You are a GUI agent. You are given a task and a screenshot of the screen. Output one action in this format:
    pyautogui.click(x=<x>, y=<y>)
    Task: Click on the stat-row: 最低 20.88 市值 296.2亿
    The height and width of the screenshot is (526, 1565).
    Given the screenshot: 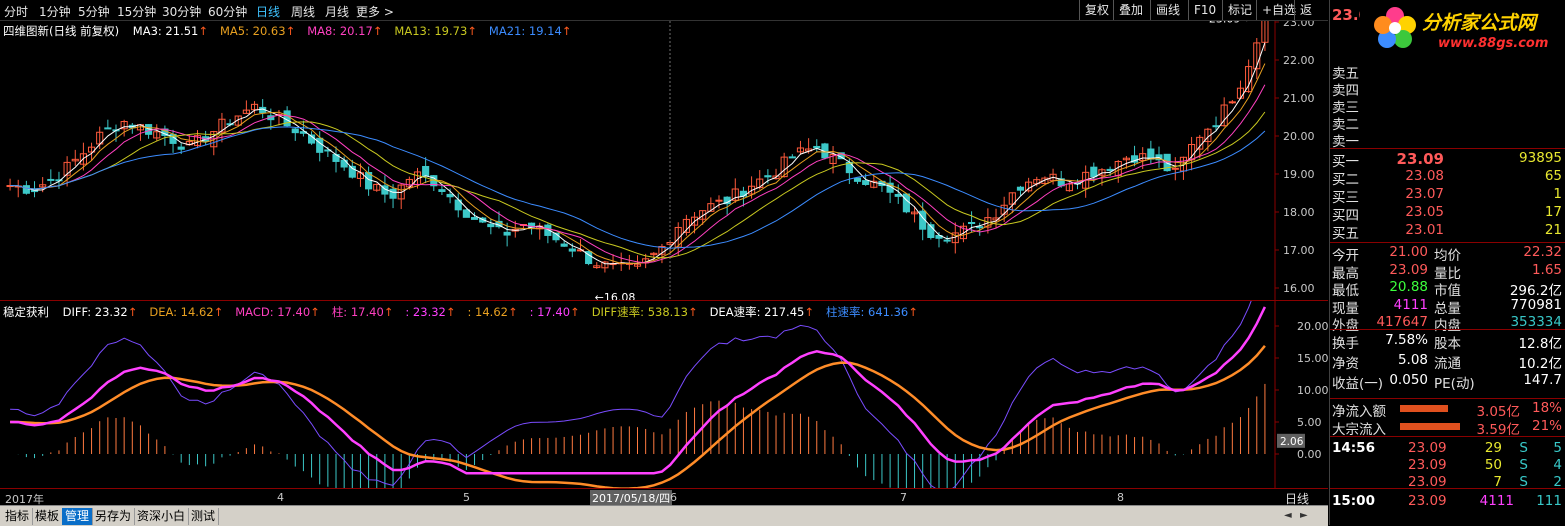 What is the action you would take?
    pyautogui.click(x=1448, y=289)
    